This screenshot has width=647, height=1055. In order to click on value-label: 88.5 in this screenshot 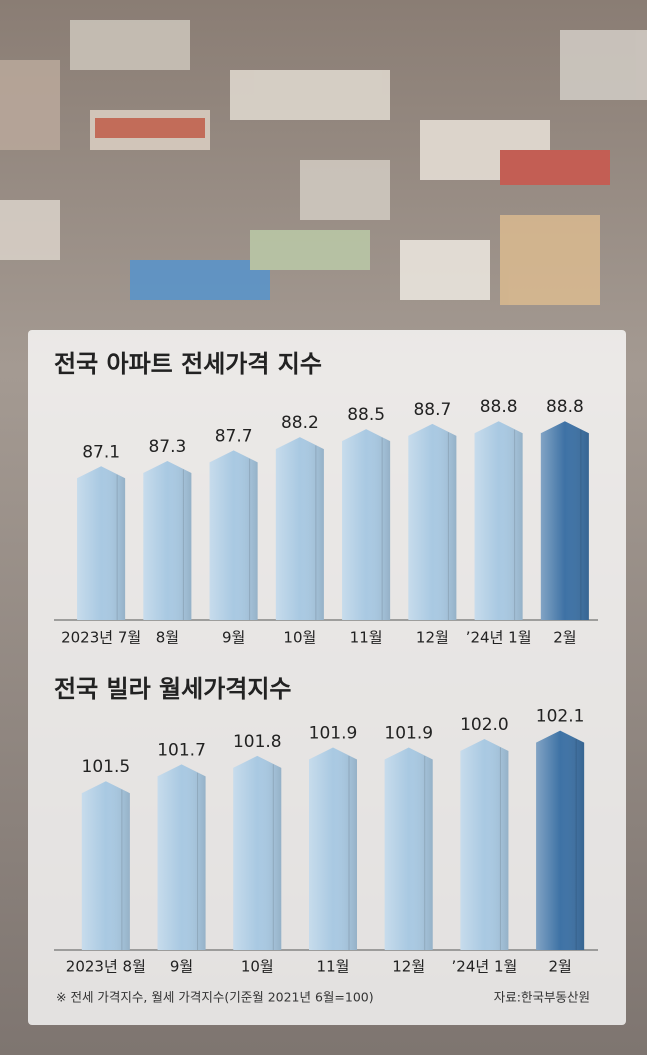, I will do `click(366, 415)`.